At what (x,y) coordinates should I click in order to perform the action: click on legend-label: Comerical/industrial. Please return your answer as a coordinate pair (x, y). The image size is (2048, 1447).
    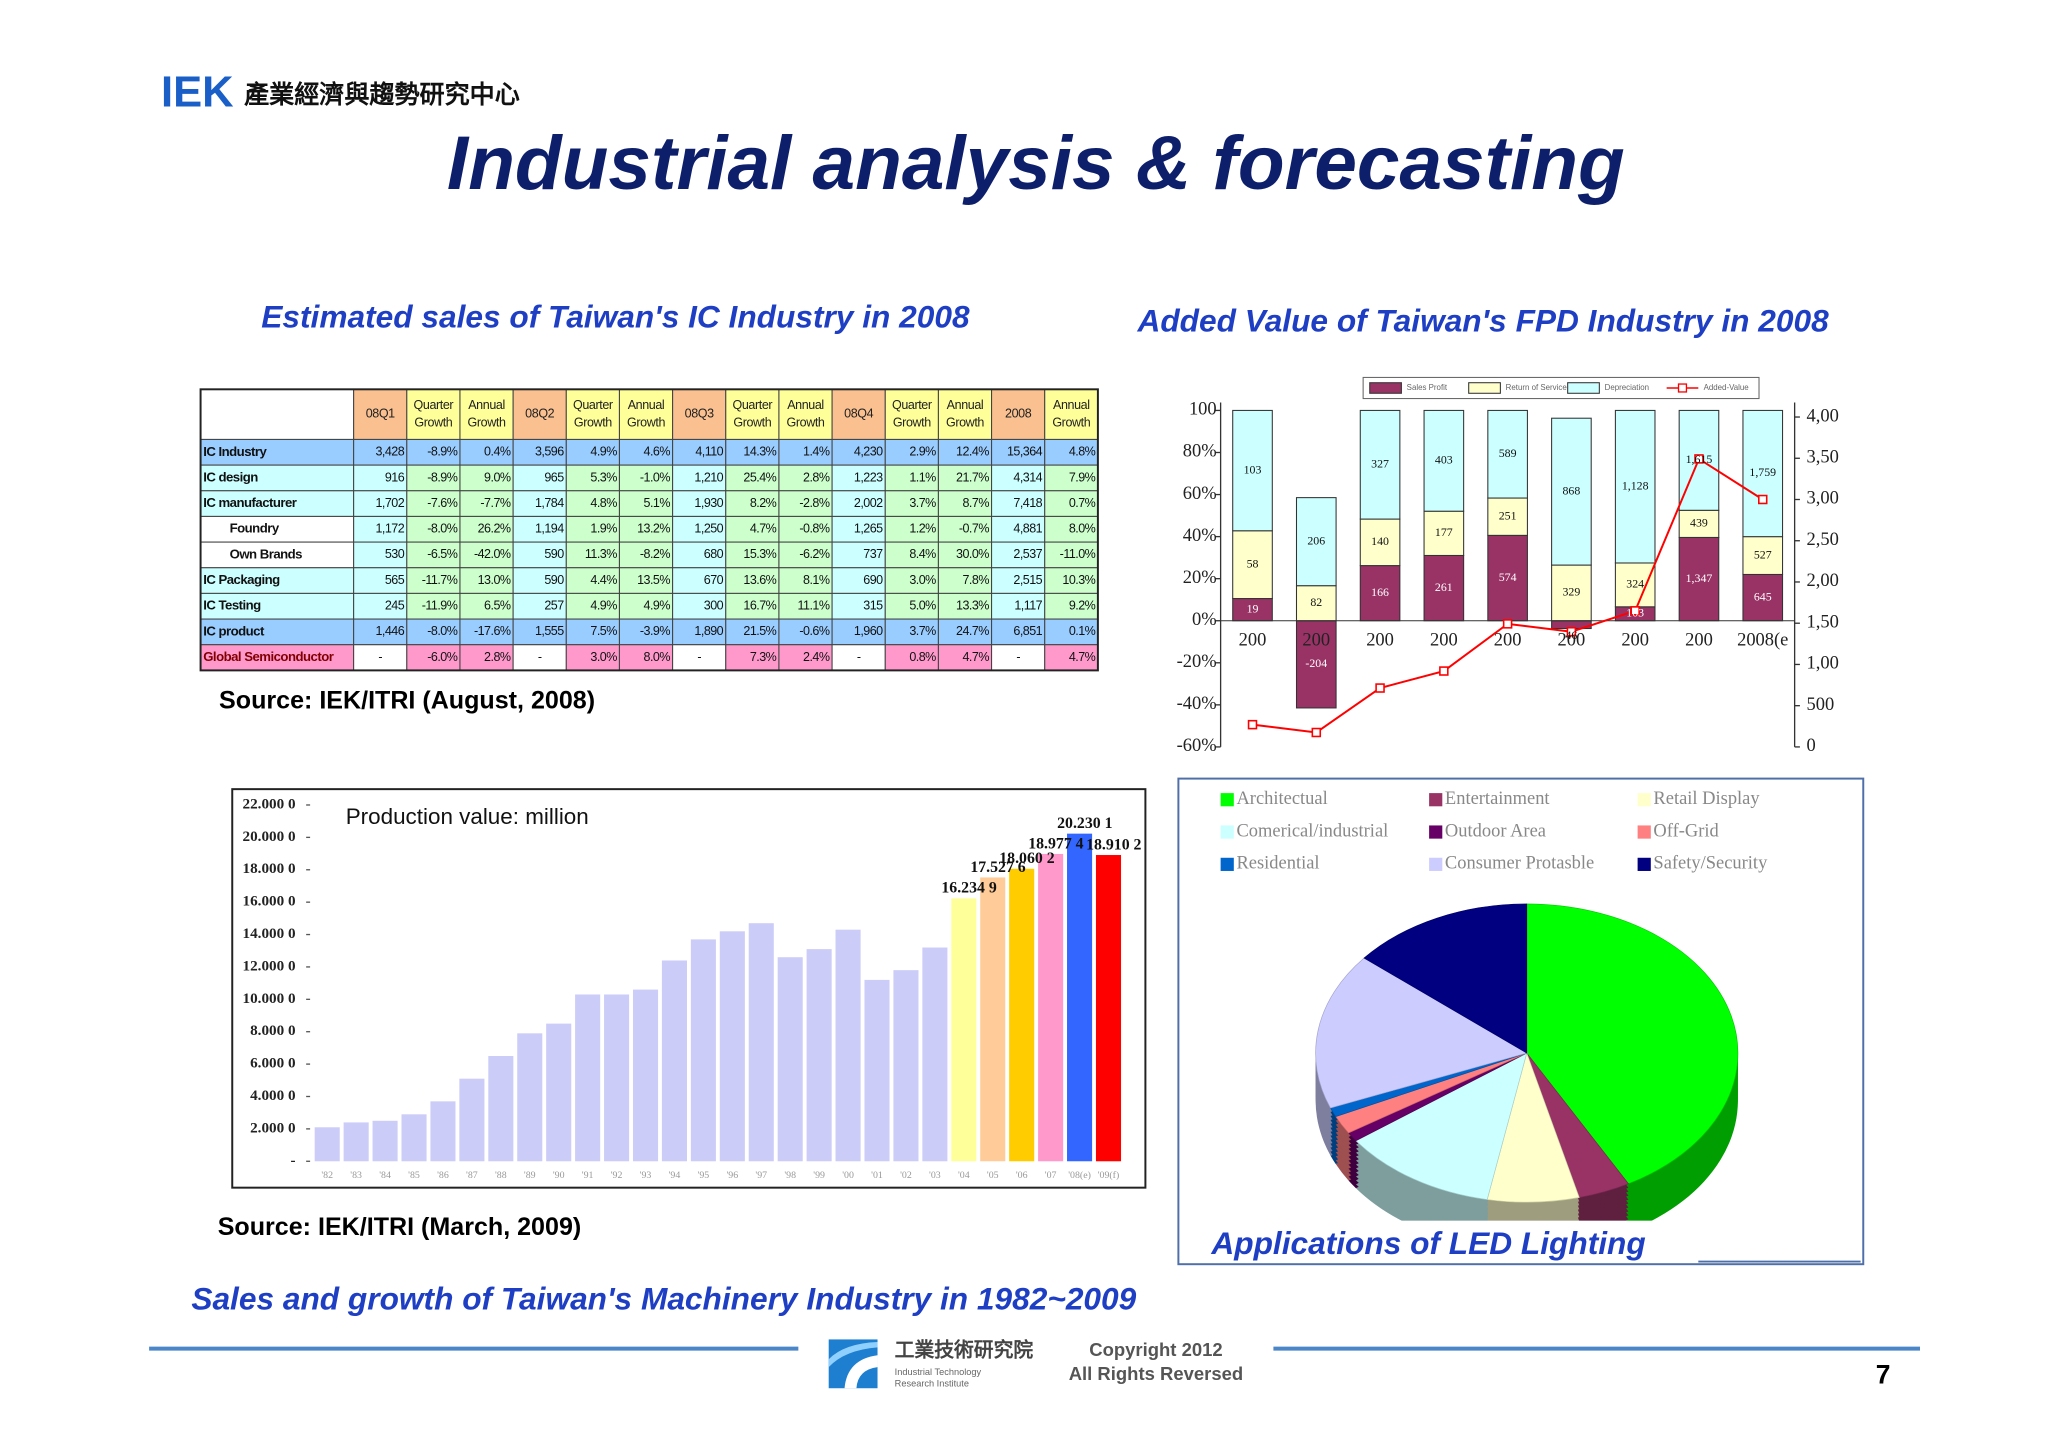
    Looking at the image, I should click on (1312, 830).